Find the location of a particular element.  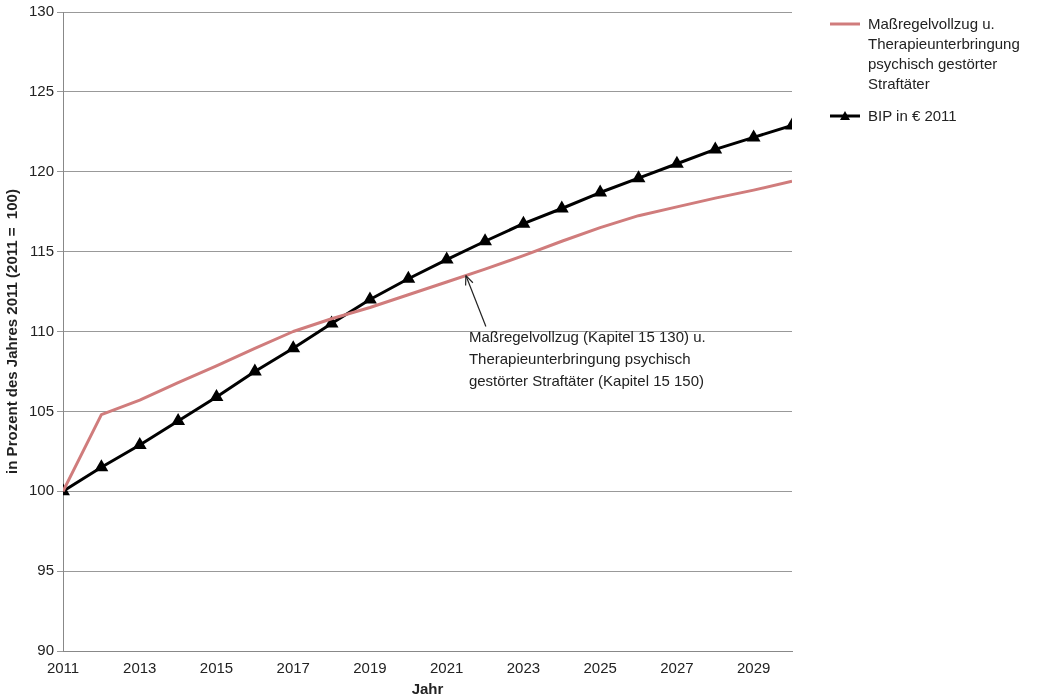

x-tick-label: 2015 is located at coordinates (216, 668).